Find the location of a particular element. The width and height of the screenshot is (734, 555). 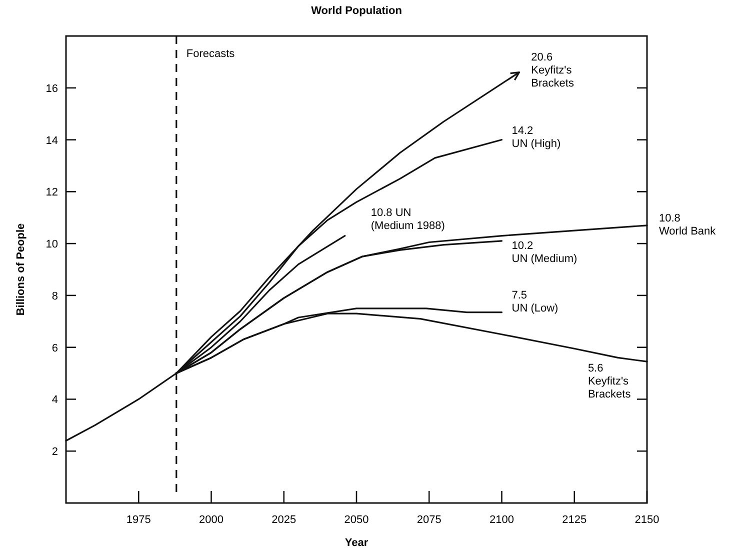

x-tick-label: 1975 is located at coordinates (138, 520).